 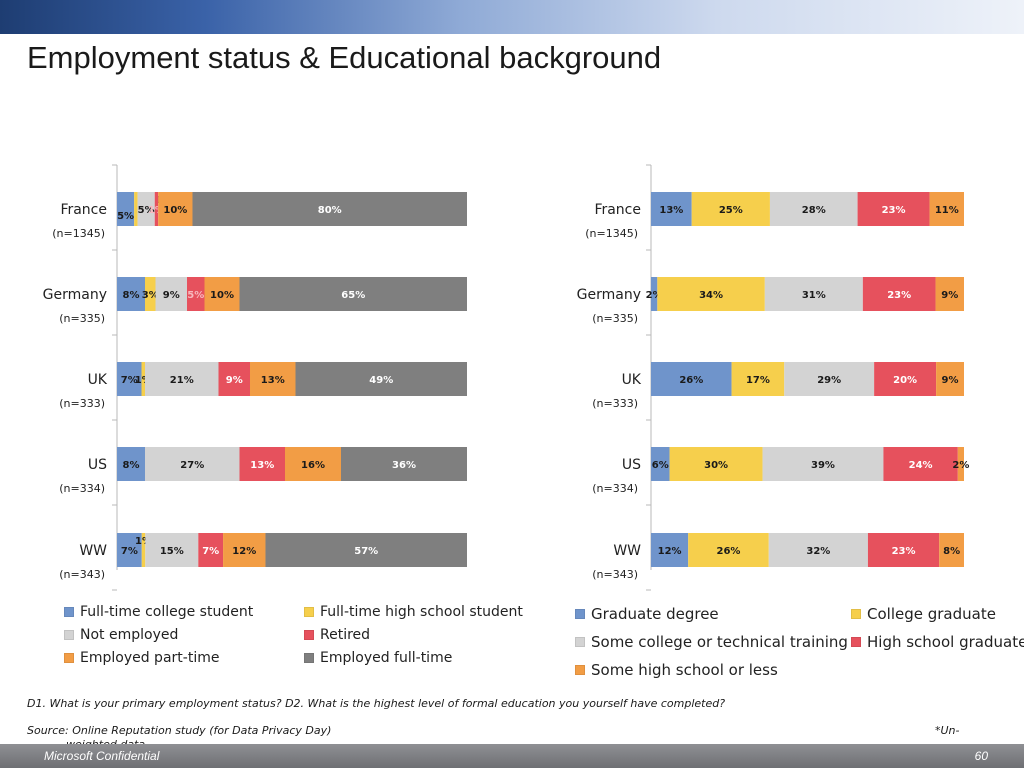 I want to click on legend-label: Graduate degree, so click(x=655, y=614).